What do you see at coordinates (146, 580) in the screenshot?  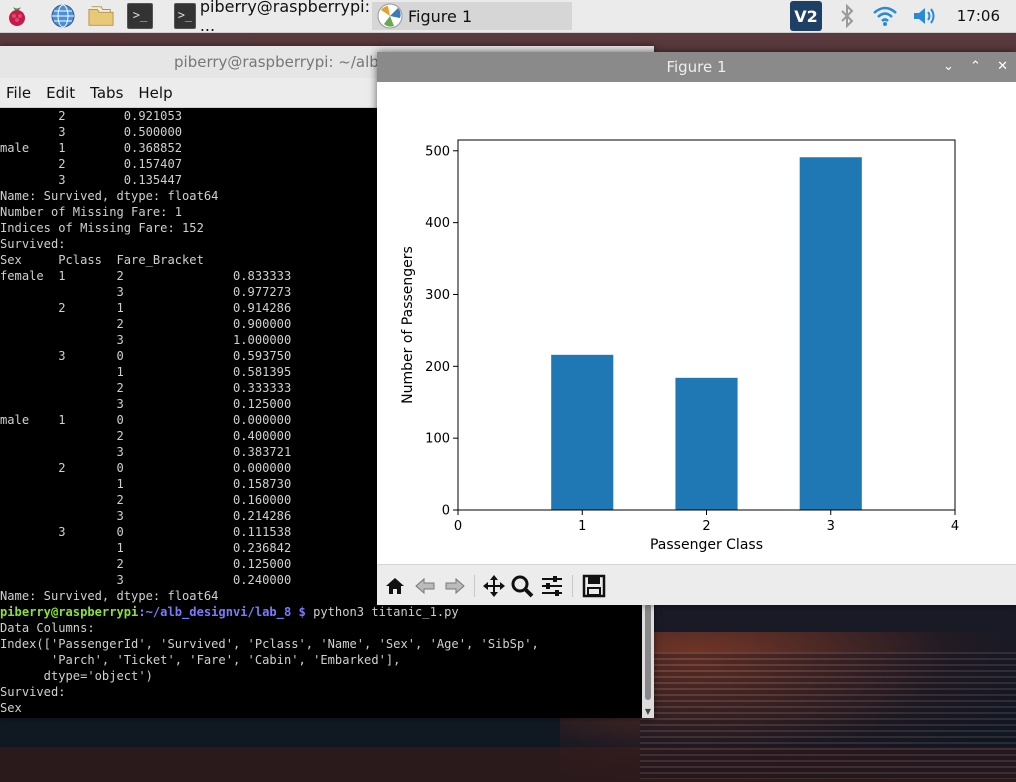 I see `terminal-line: 3 0.240000` at bounding box center [146, 580].